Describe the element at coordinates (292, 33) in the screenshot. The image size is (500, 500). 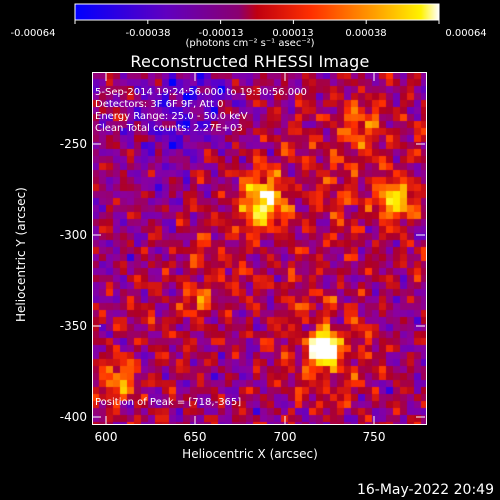
I see `colorbar-tick-label: 0.00013` at that location.